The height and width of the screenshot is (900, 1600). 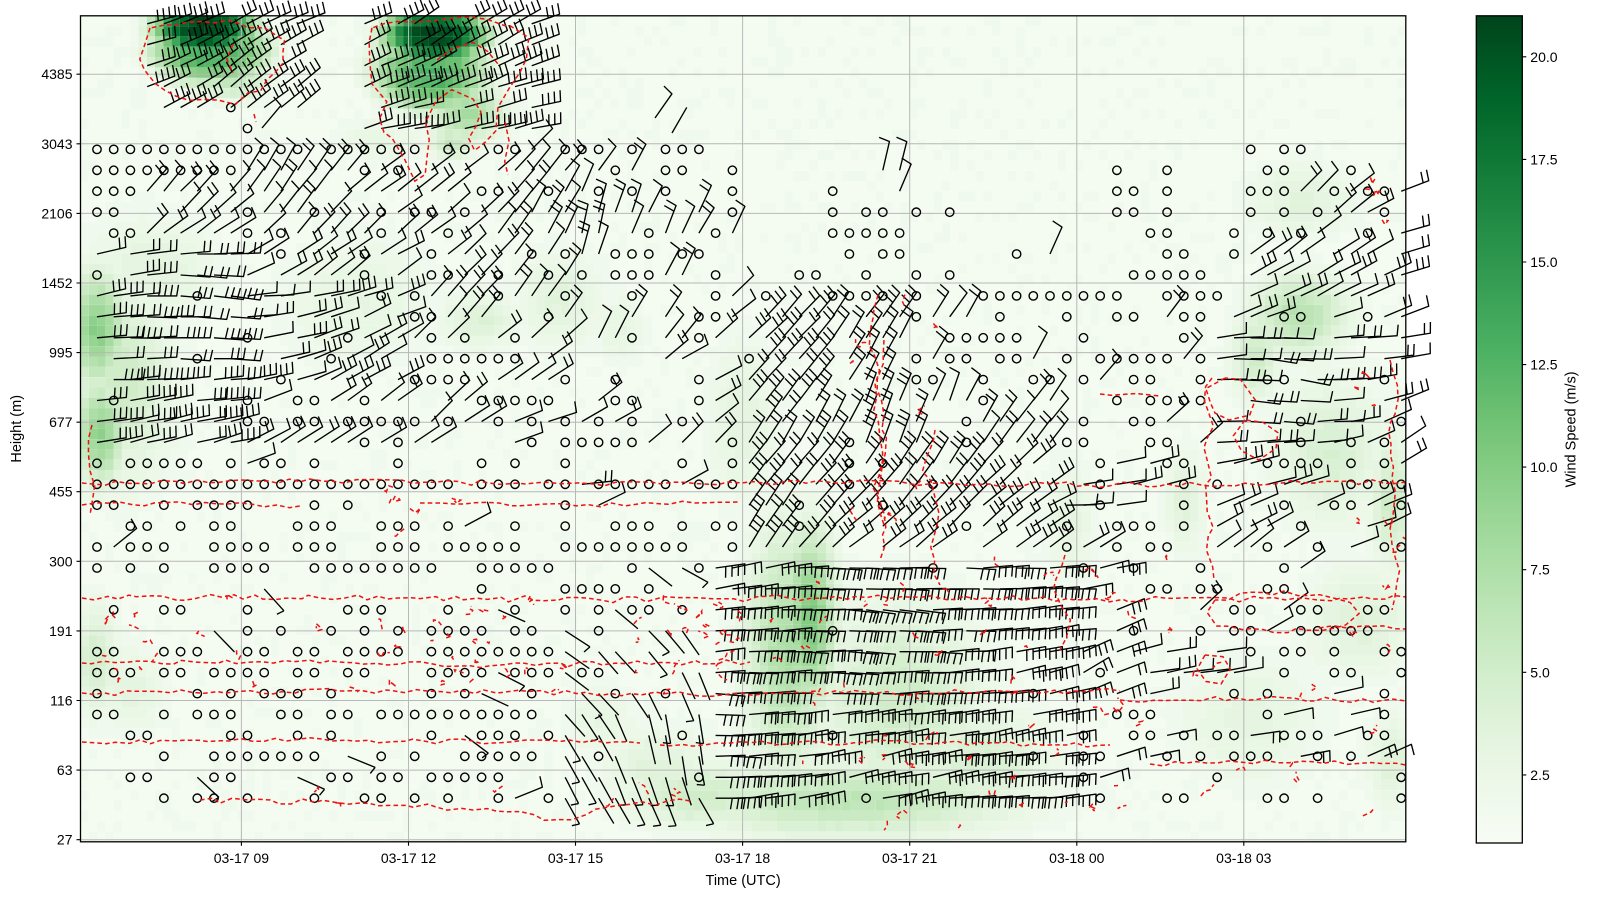 What do you see at coordinates (61, 631) in the screenshot?
I see `svg-text: 191` at bounding box center [61, 631].